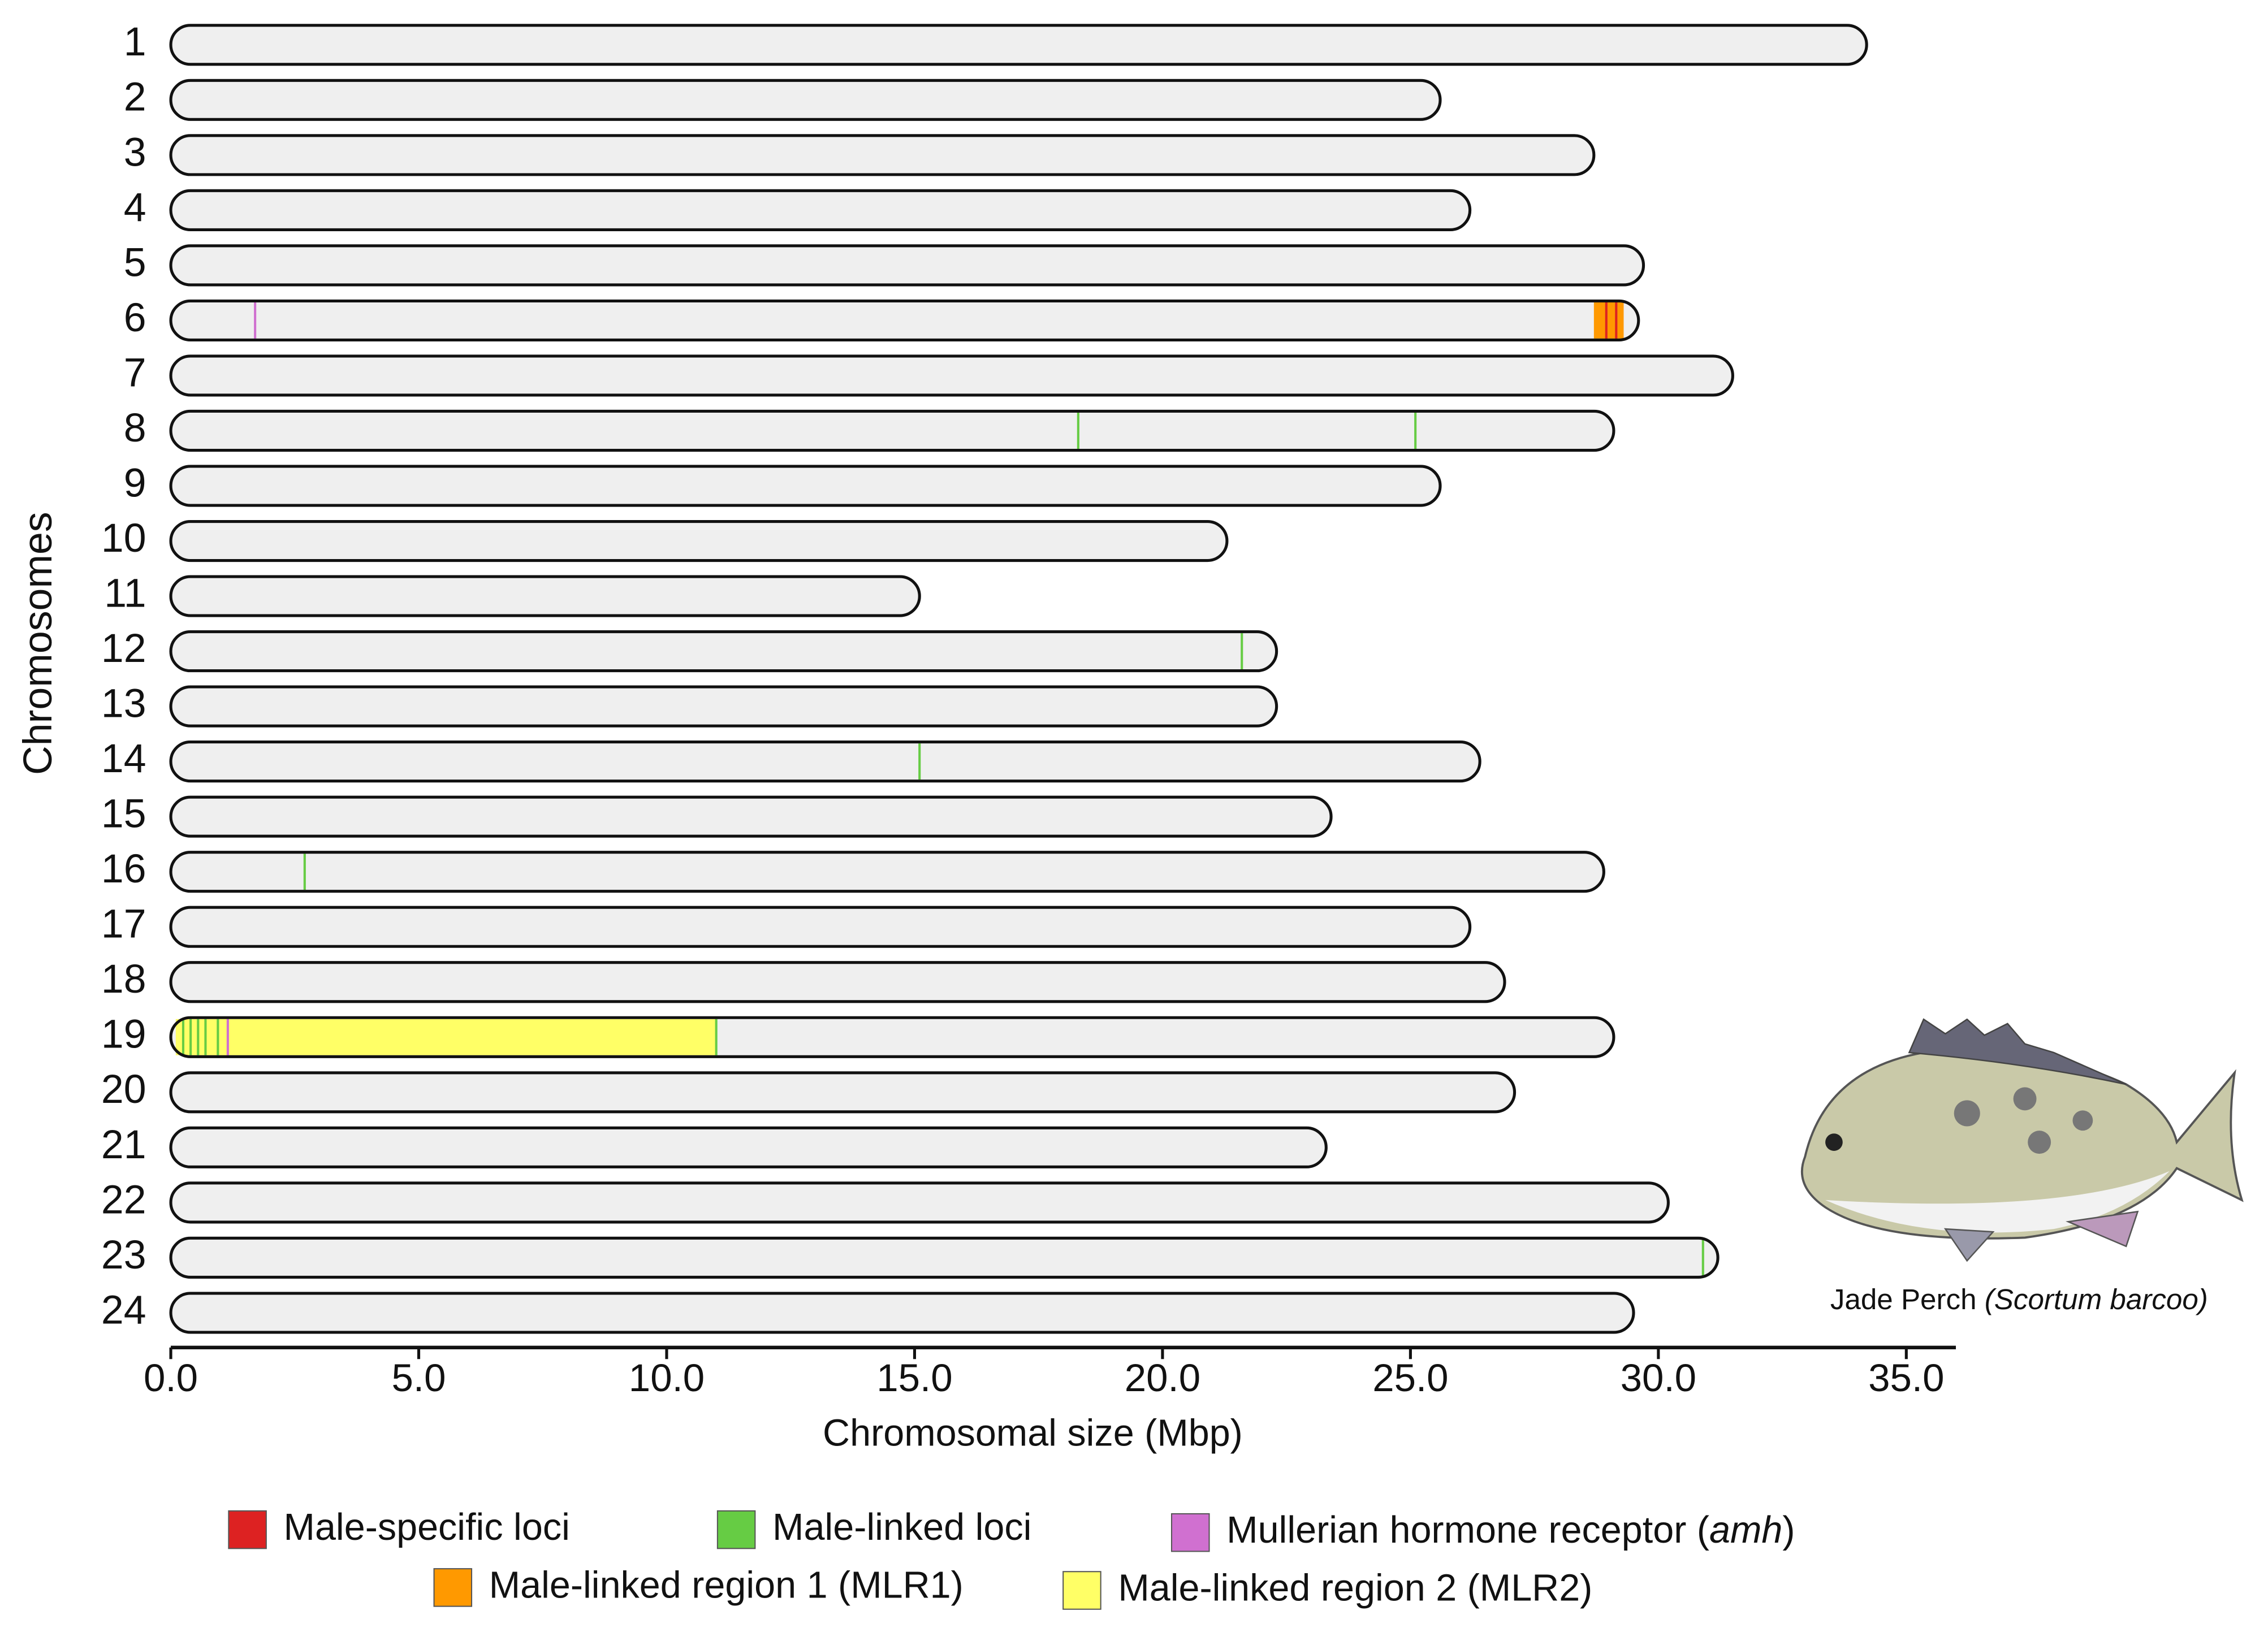  I want to click on legend-label: Male-specific loci, so click(427, 1527).